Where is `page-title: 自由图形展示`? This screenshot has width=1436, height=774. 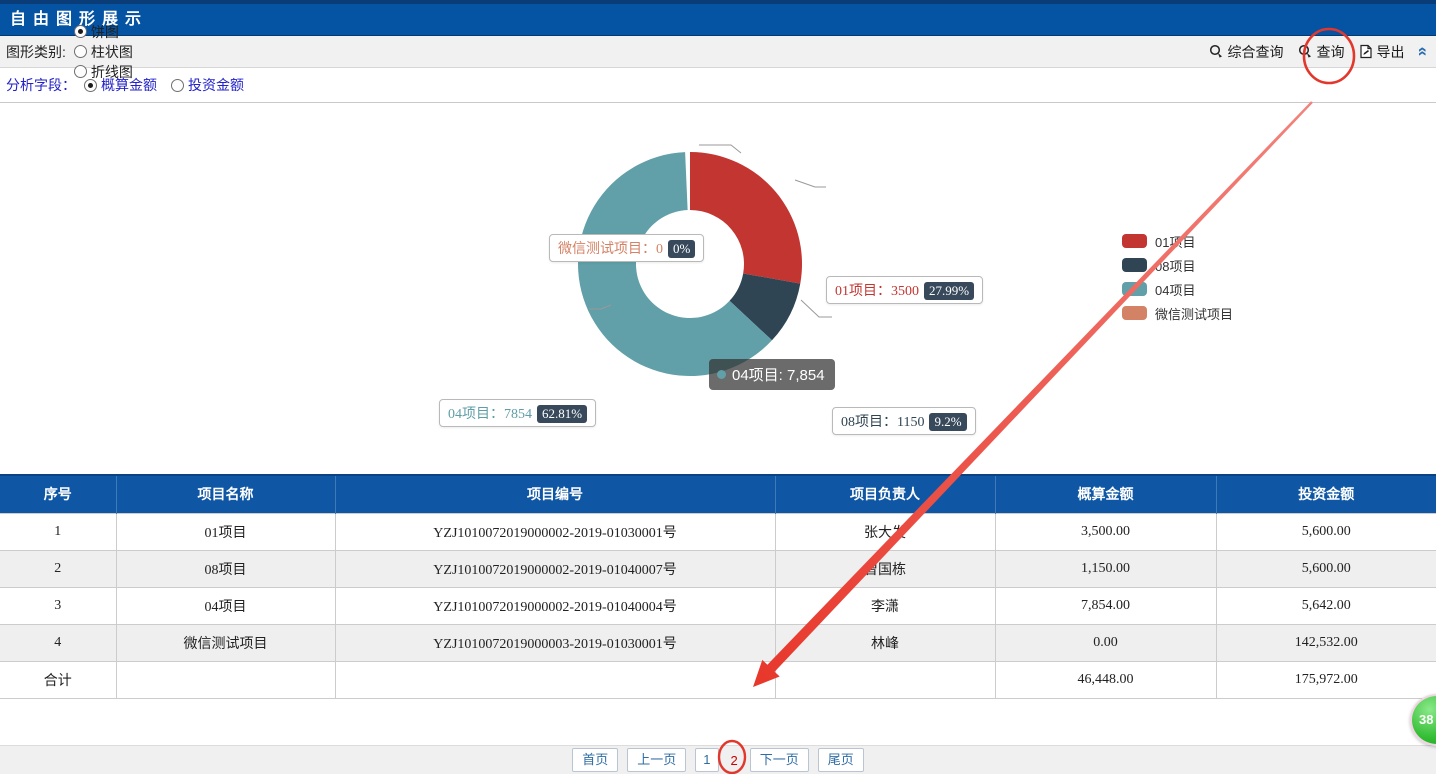
page-title: 自由图形展示 is located at coordinates (718, 18).